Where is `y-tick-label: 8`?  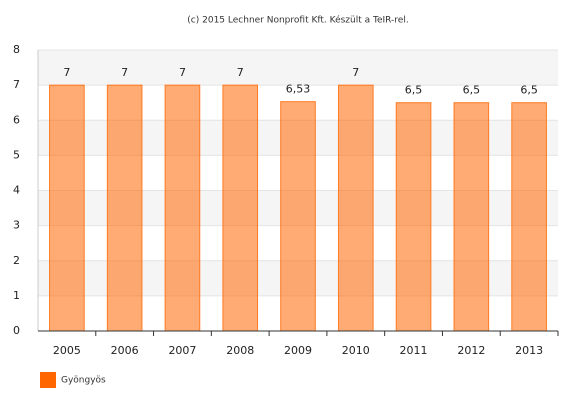
y-tick-label: 8 is located at coordinates (16, 49).